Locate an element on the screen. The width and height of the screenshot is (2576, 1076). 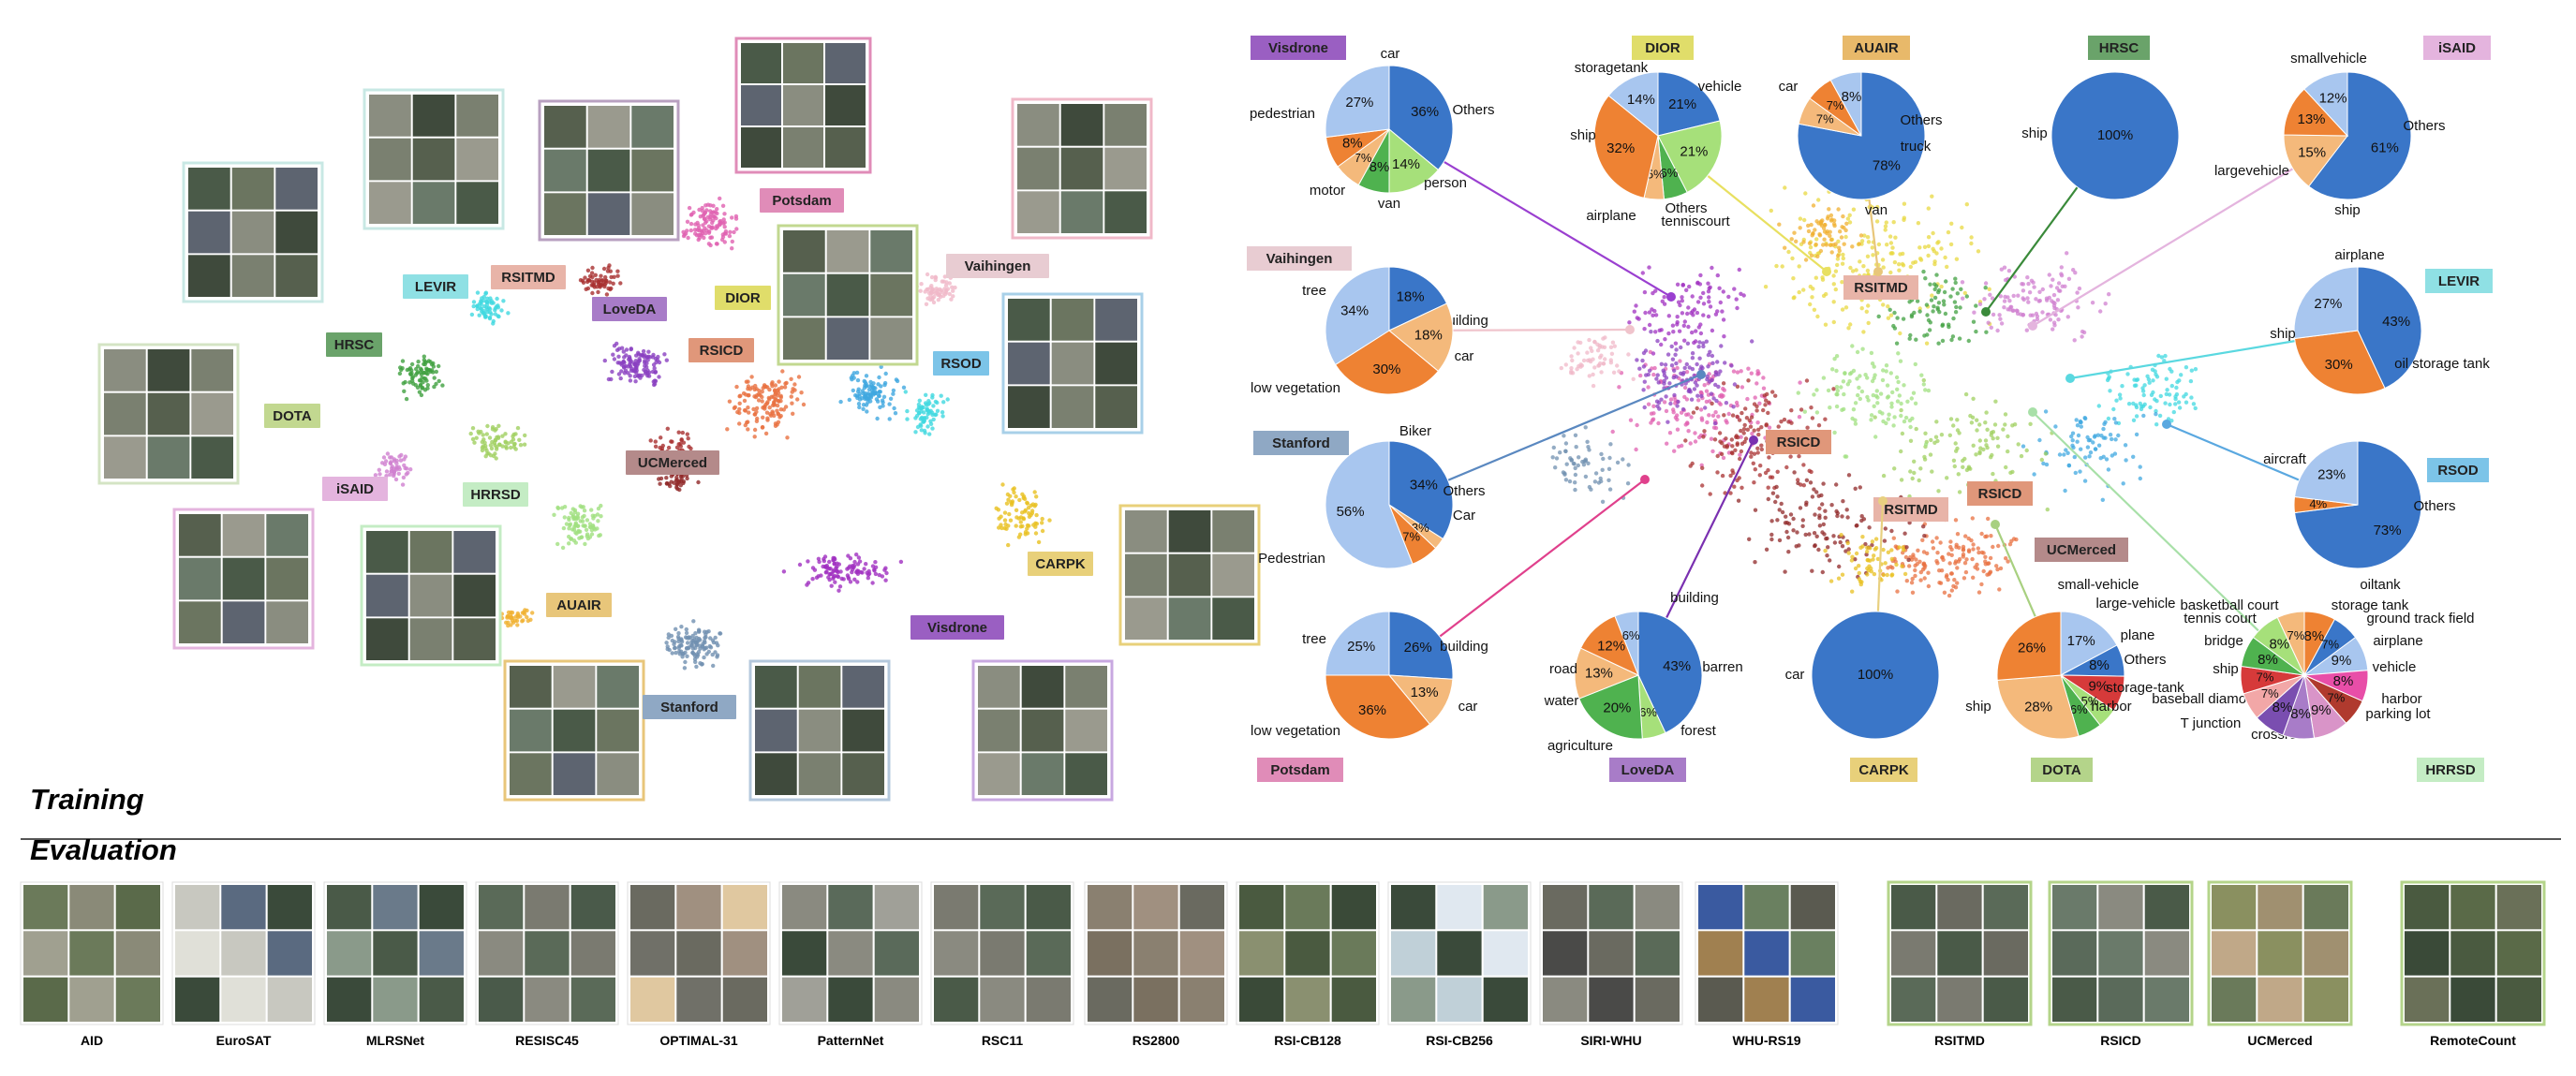
pie-pct-label: 5% is located at coordinates (1656, 175).